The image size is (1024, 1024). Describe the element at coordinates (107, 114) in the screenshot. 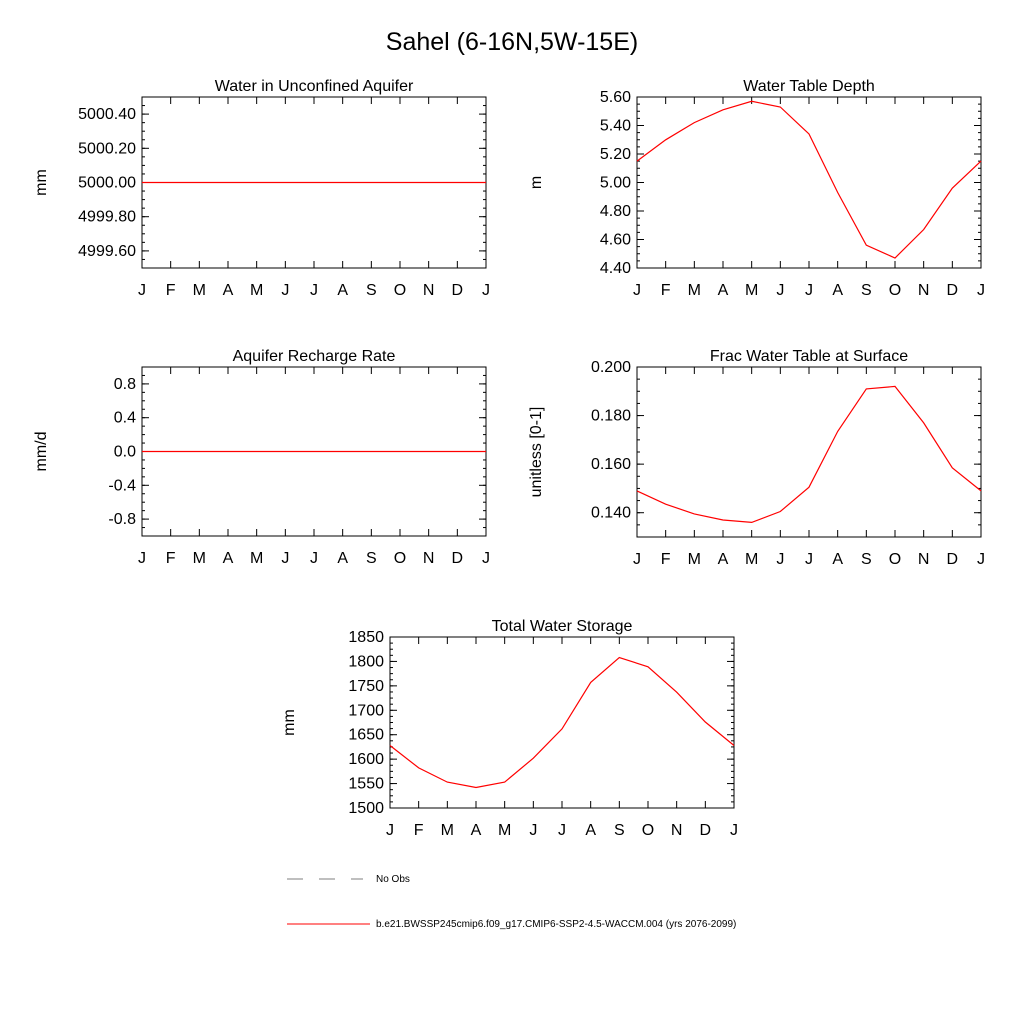

I see `y-tick-label: 5000.40` at that location.